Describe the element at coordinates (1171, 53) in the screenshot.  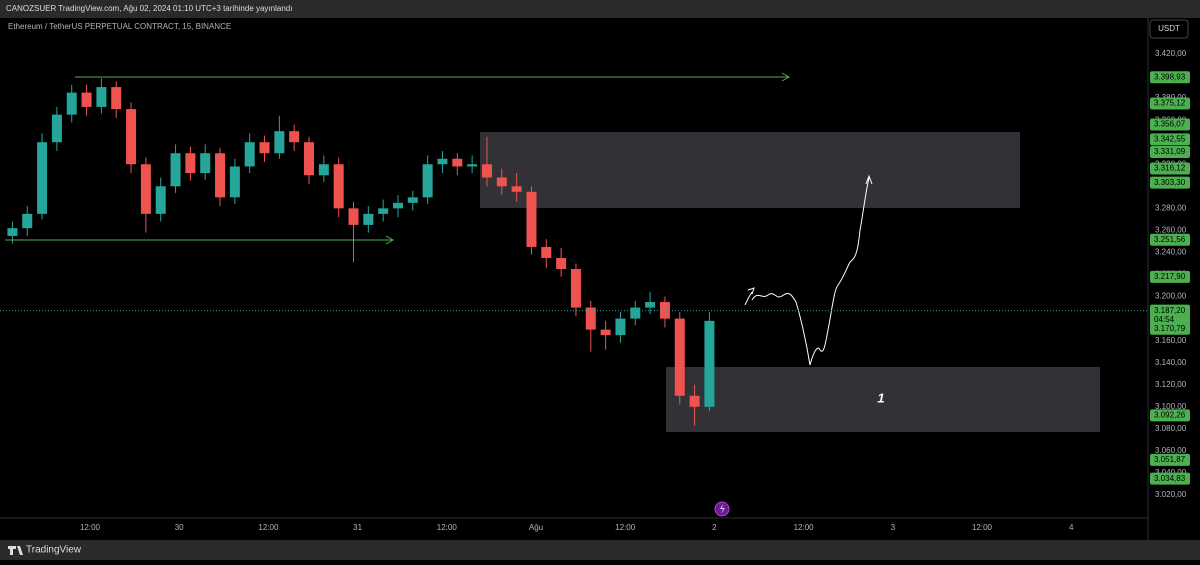
I see `price-tick-label: 3.420,00` at that location.